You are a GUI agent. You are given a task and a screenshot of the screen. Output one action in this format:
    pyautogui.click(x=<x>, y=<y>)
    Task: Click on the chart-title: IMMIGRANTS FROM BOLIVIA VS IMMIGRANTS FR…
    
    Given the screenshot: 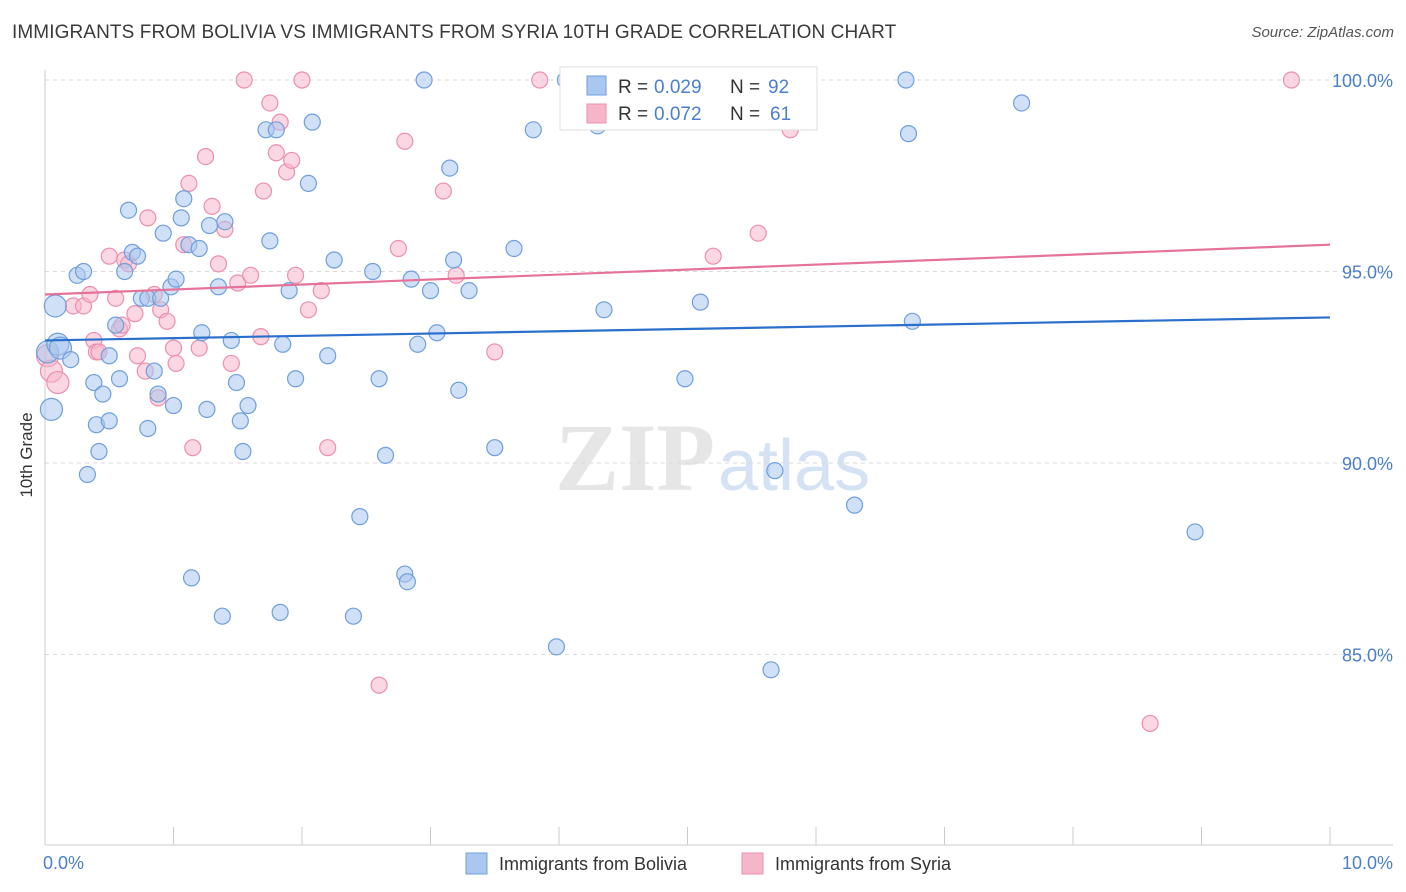 What is the action you would take?
    pyautogui.click(x=454, y=32)
    